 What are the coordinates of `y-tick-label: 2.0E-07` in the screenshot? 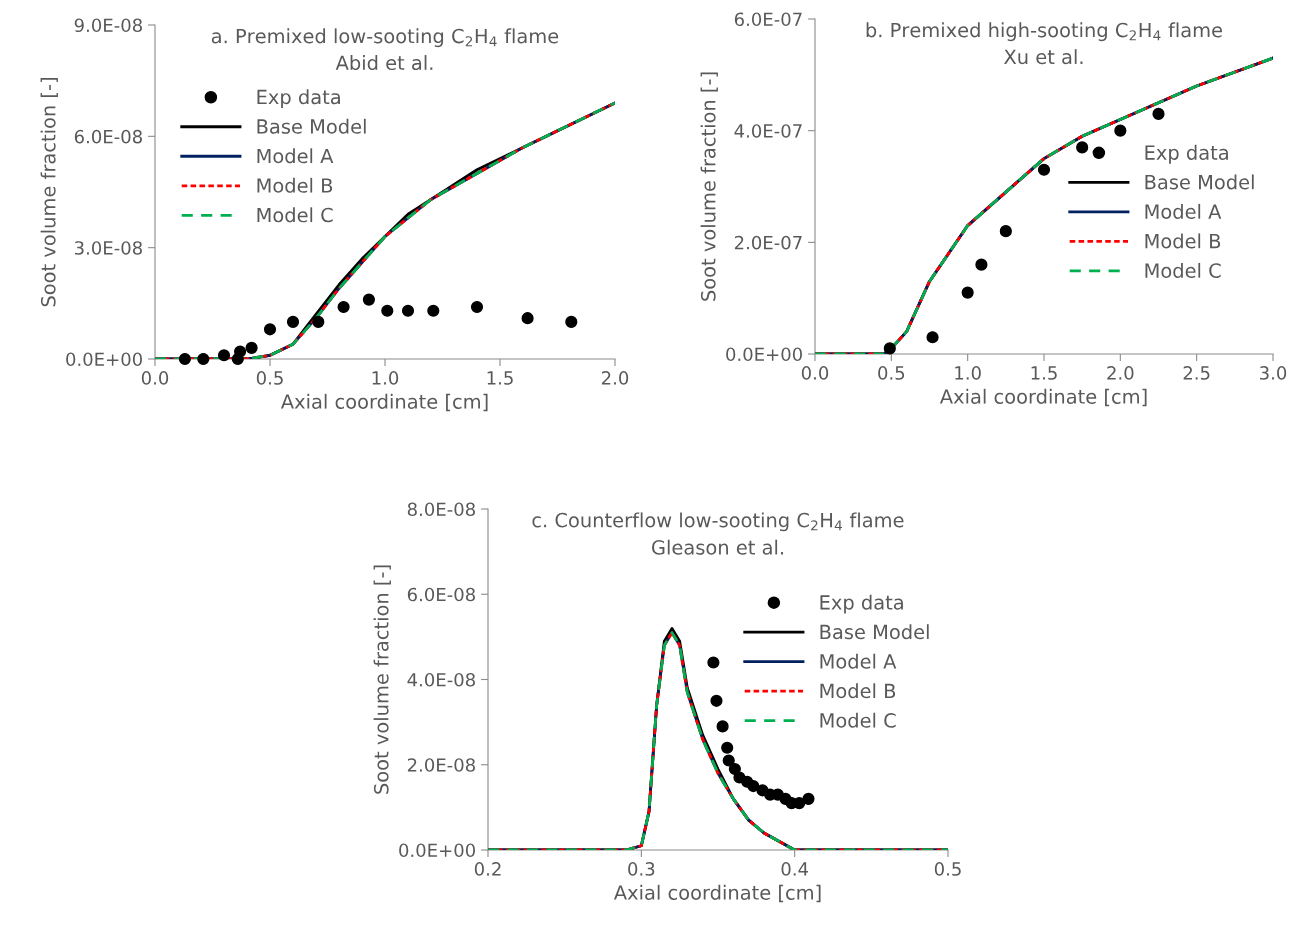 It's located at (768, 242).